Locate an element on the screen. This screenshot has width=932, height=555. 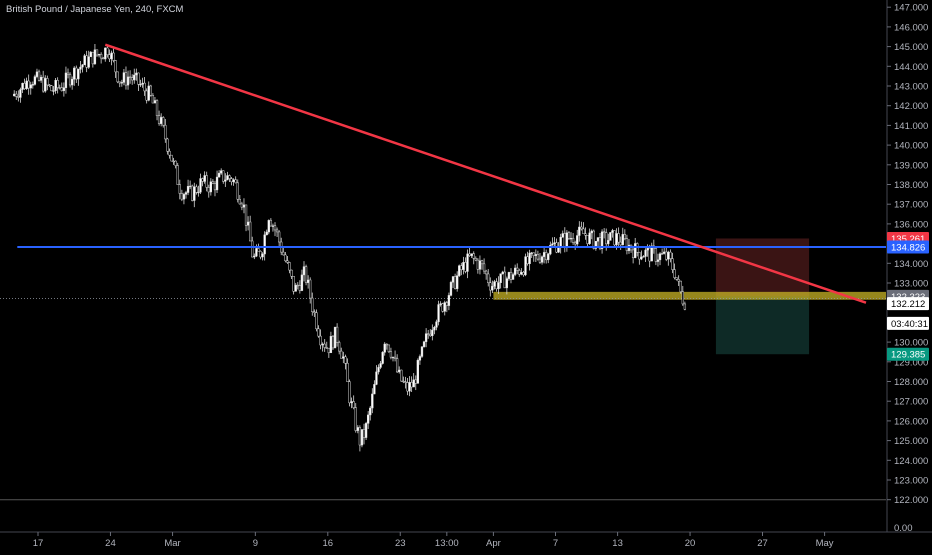
price-tick-label: 130.000 is located at coordinates (911, 343).